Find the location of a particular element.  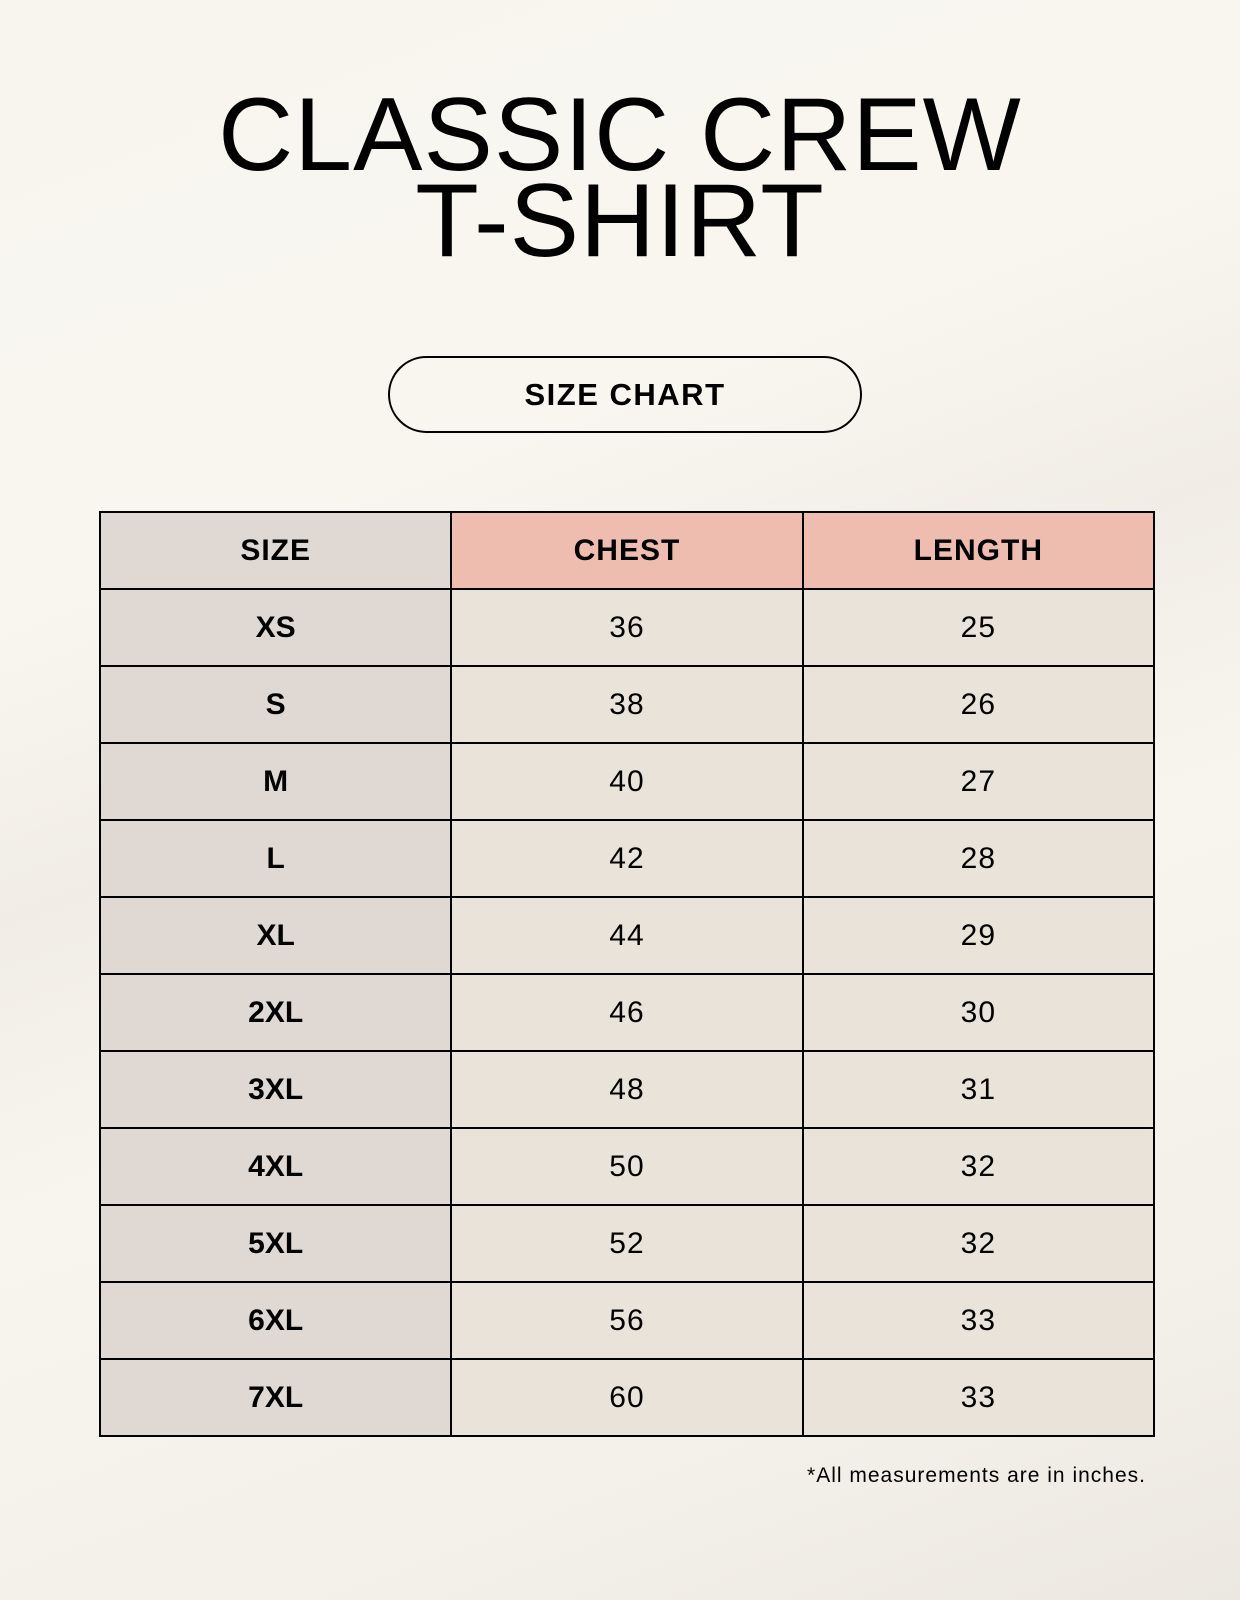

table-row: 4XL 50 32 is located at coordinates (627, 1166).